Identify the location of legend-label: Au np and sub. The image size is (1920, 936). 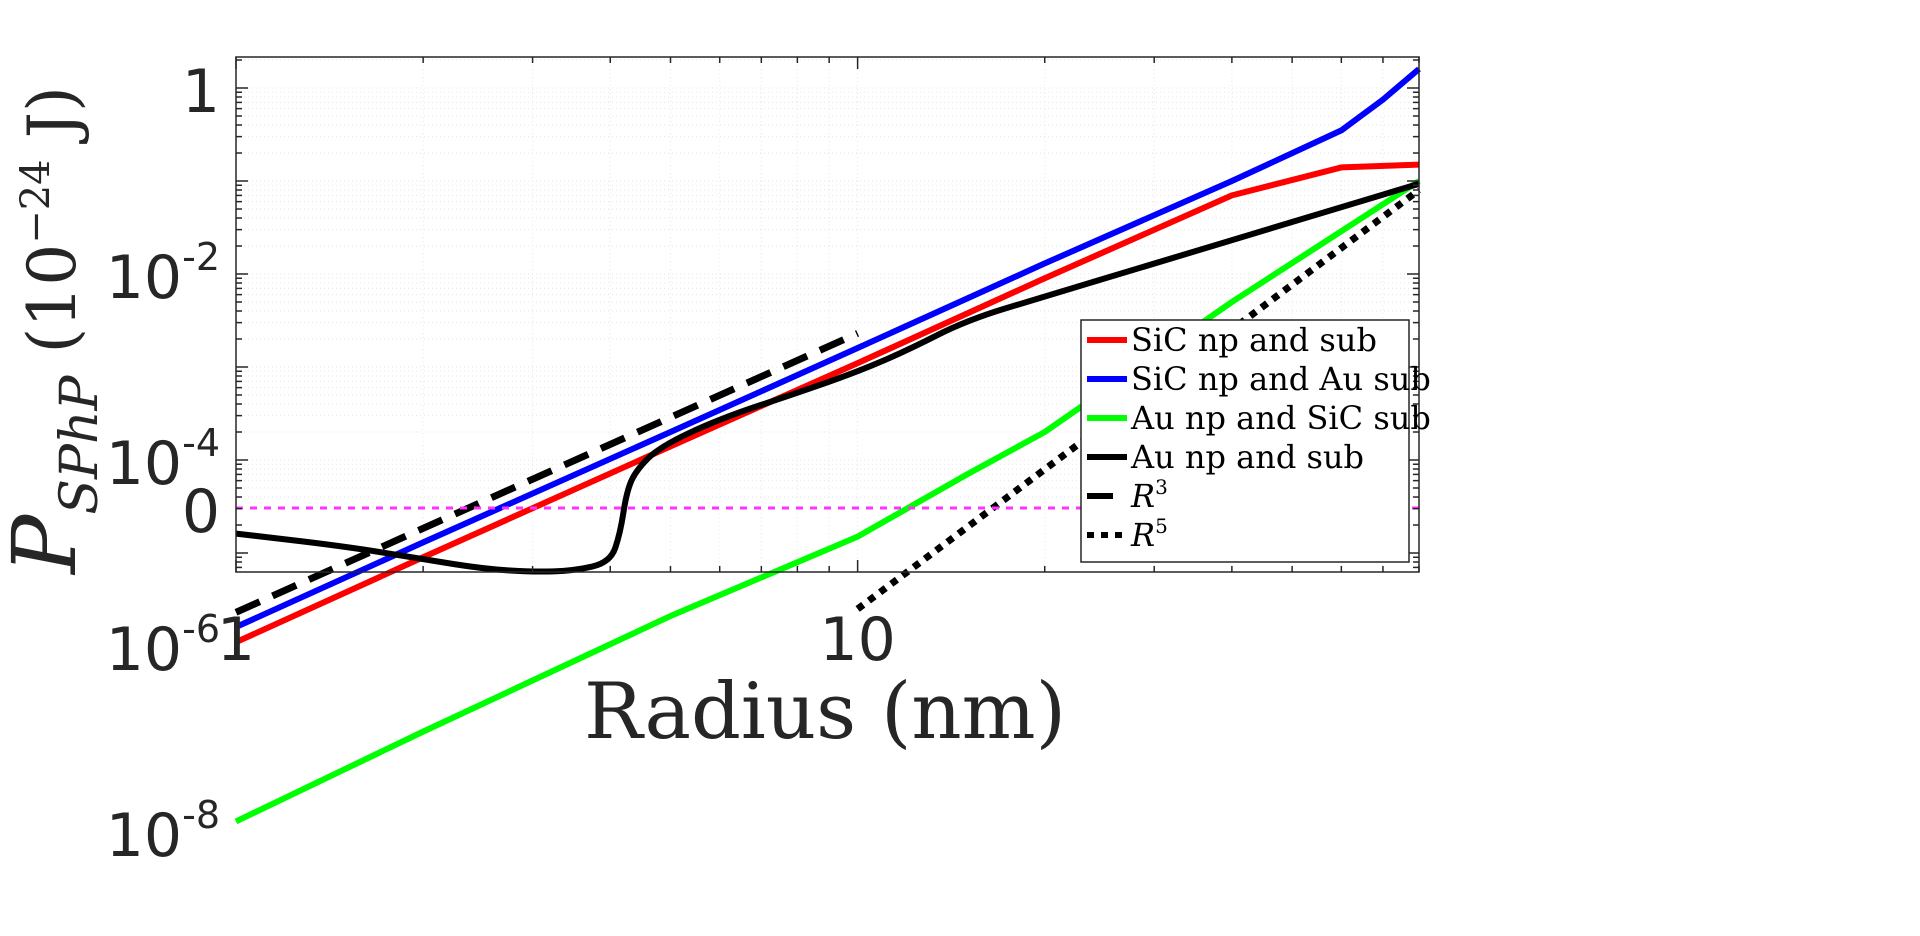
(1247, 457).